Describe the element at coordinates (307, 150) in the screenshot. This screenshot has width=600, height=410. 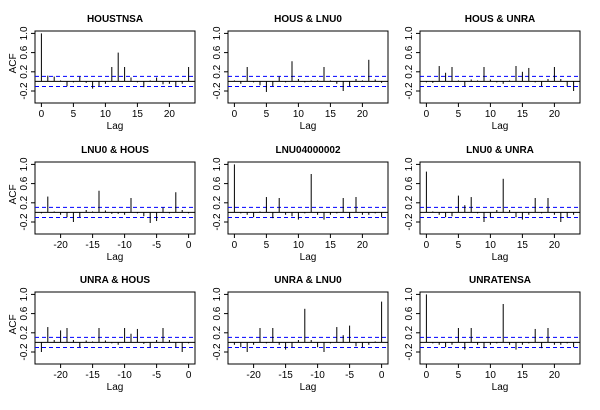
I see `panel-title: LNU04000002` at that location.